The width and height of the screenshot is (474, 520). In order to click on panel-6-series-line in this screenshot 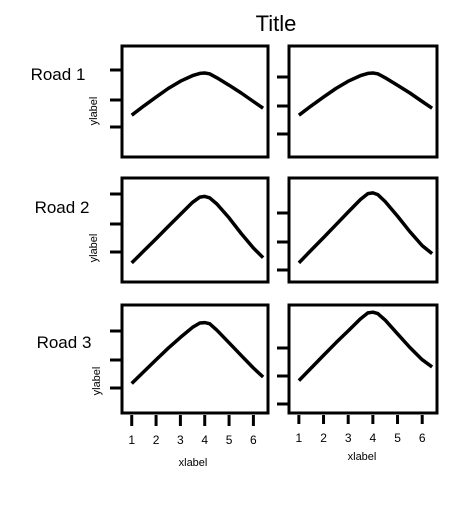, I will do `click(365, 346)`.